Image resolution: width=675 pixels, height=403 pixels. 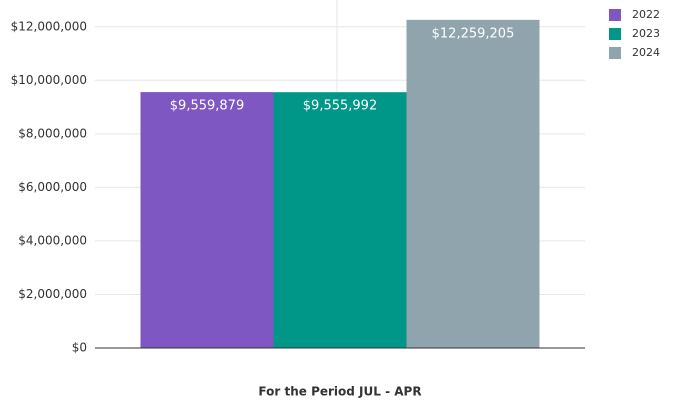 What do you see at coordinates (340, 106) in the screenshot?
I see `value-label: $9,555,992` at bounding box center [340, 106].